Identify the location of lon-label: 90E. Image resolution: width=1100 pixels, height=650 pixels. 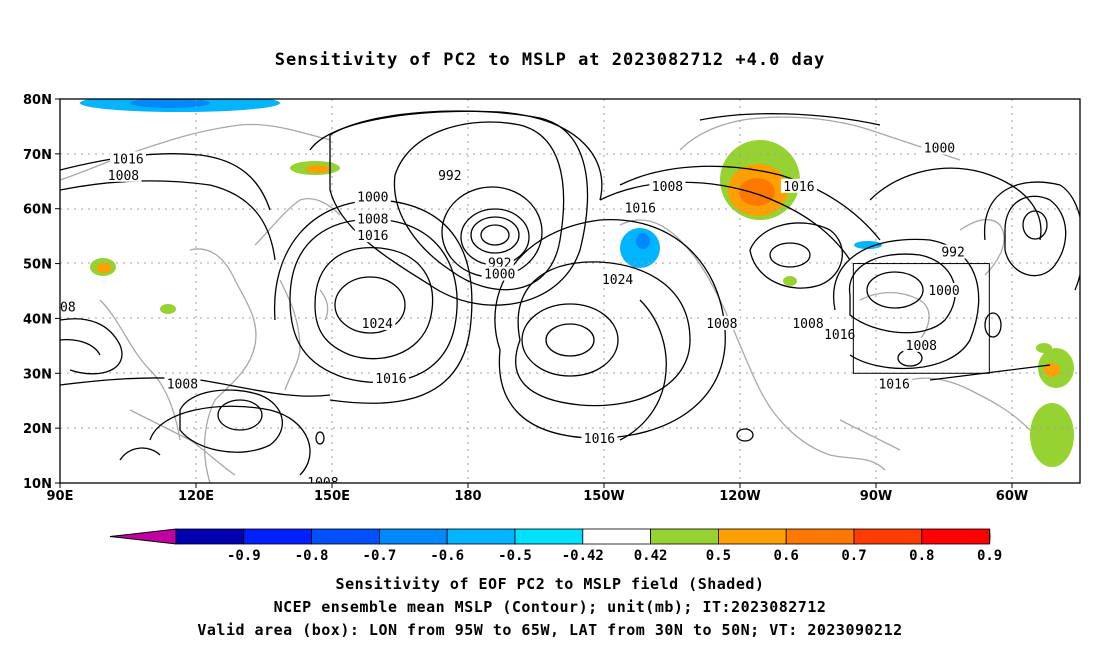
(60, 496).